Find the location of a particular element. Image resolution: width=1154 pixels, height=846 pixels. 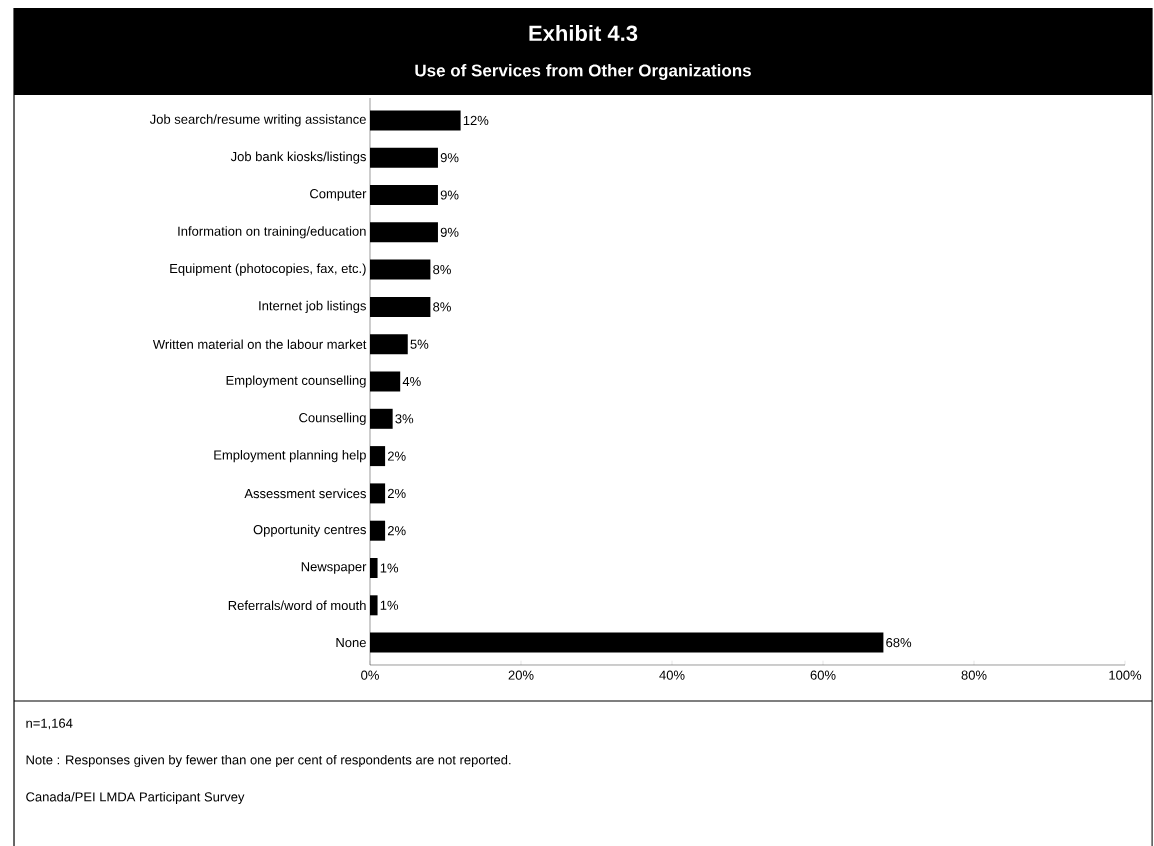

y-tick-label: Internet job listings is located at coordinates (312, 306).